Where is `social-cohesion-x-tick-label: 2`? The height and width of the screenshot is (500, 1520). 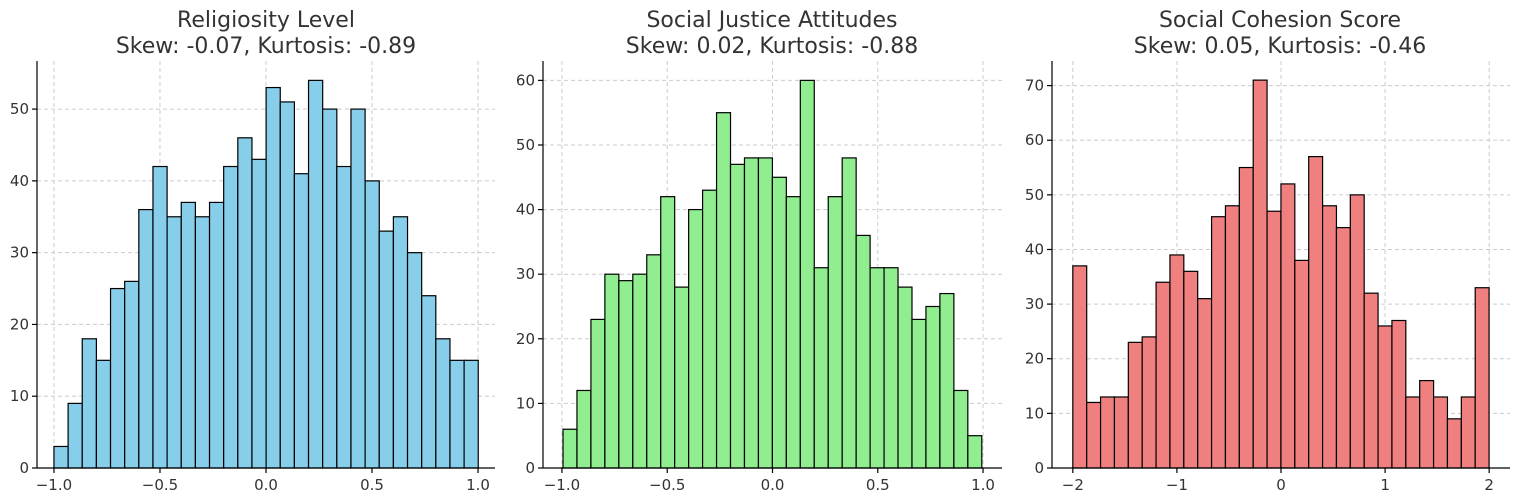
social-cohesion-x-tick-label: 2 is located at coordinates (1489, 485).